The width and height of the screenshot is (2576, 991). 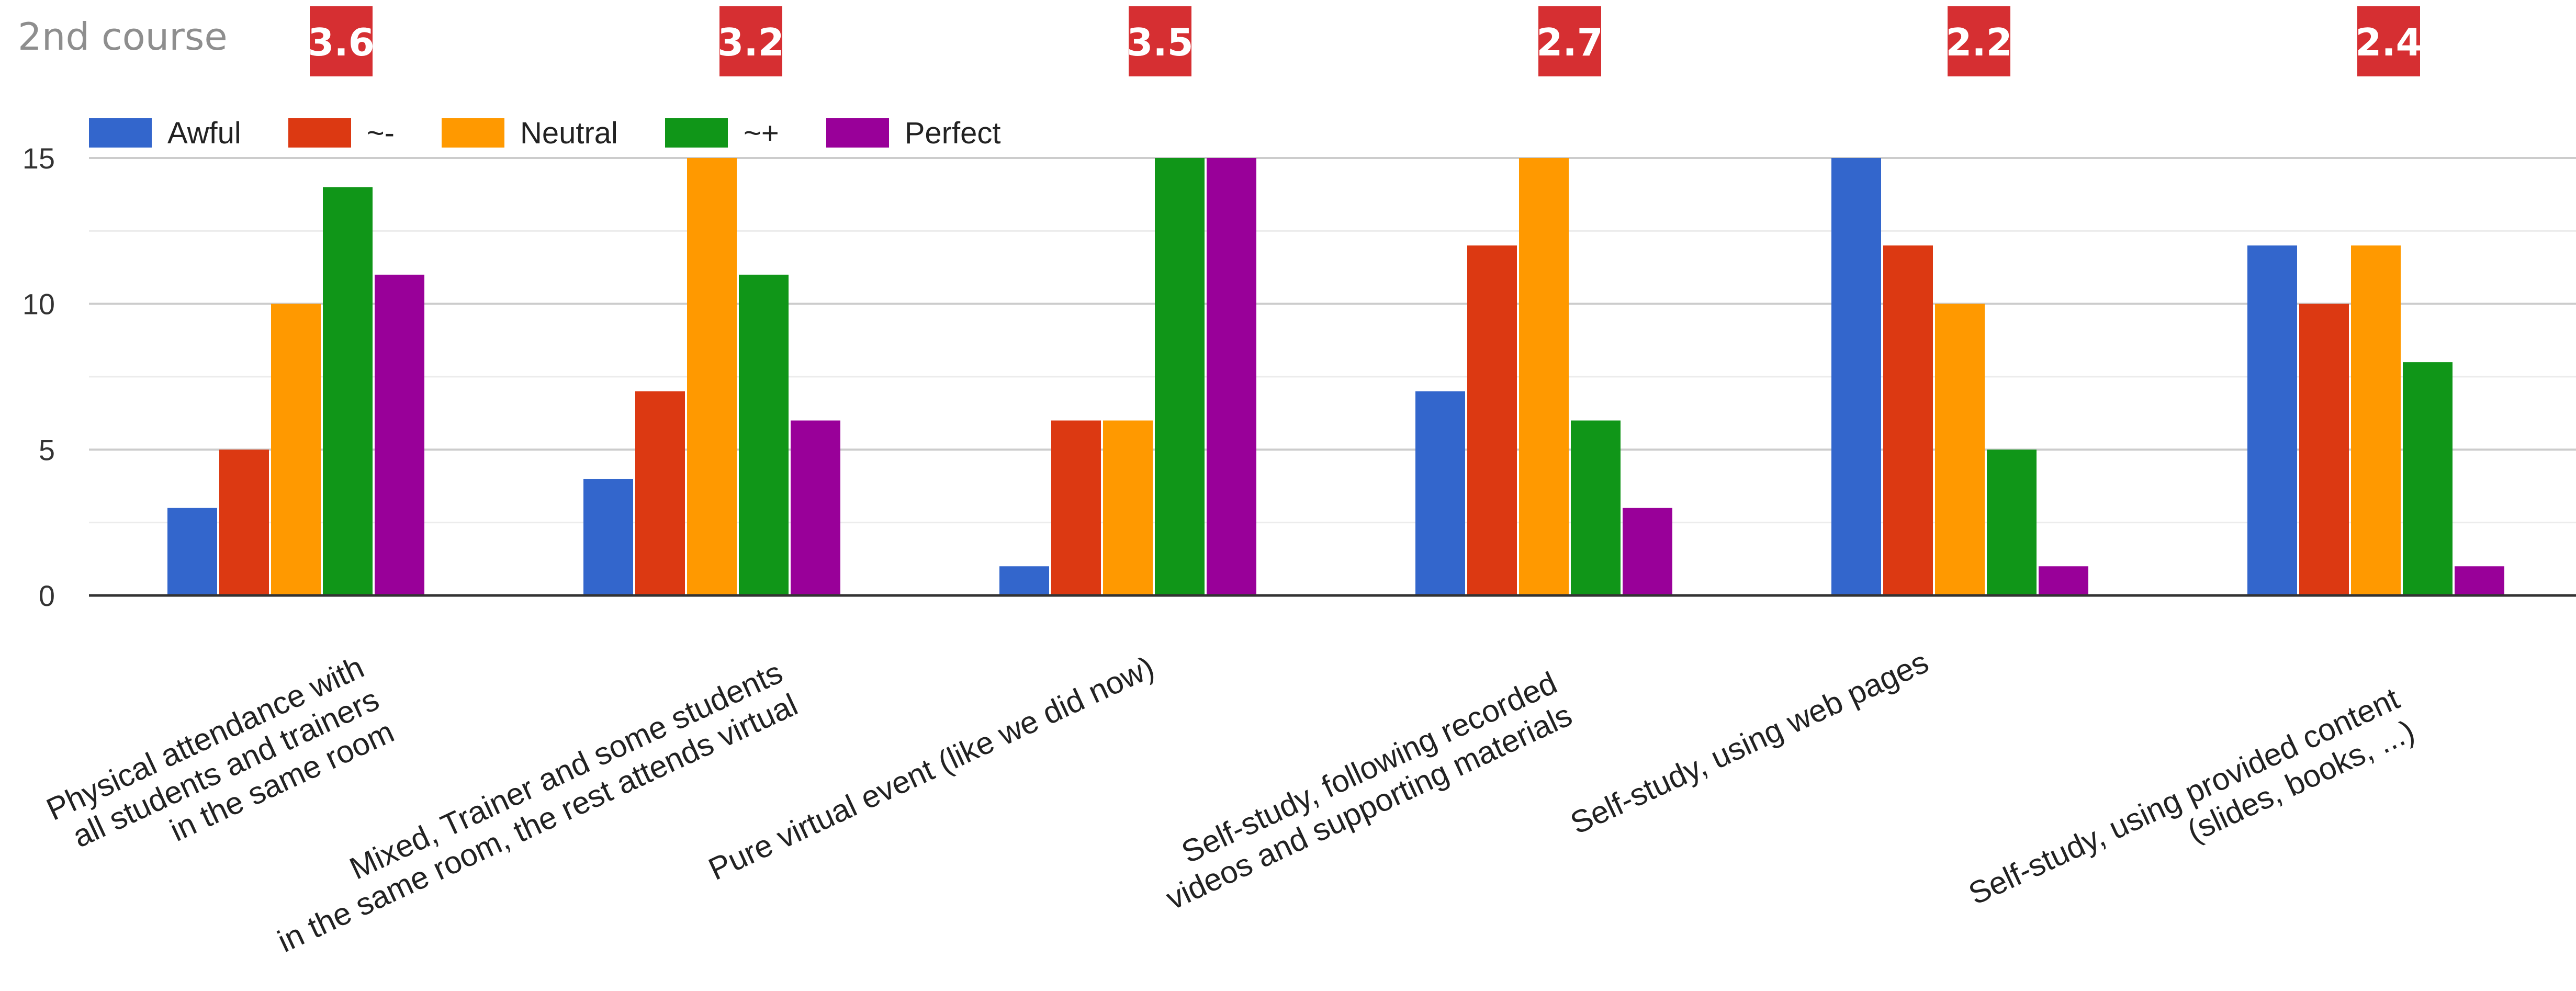 What do you see at coordinates (39, 158) in the screenshot?
I see `y-tick-label: 15` at bounding box center [39, 158].